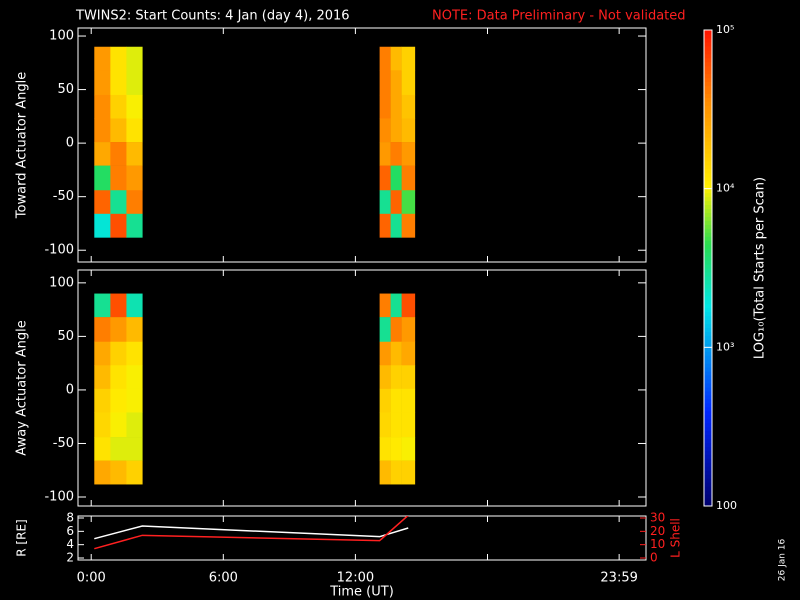  Describe the element at coordinates (726, 505) in the screenshot. I see `colorbar-tick-label: 100` at that location.